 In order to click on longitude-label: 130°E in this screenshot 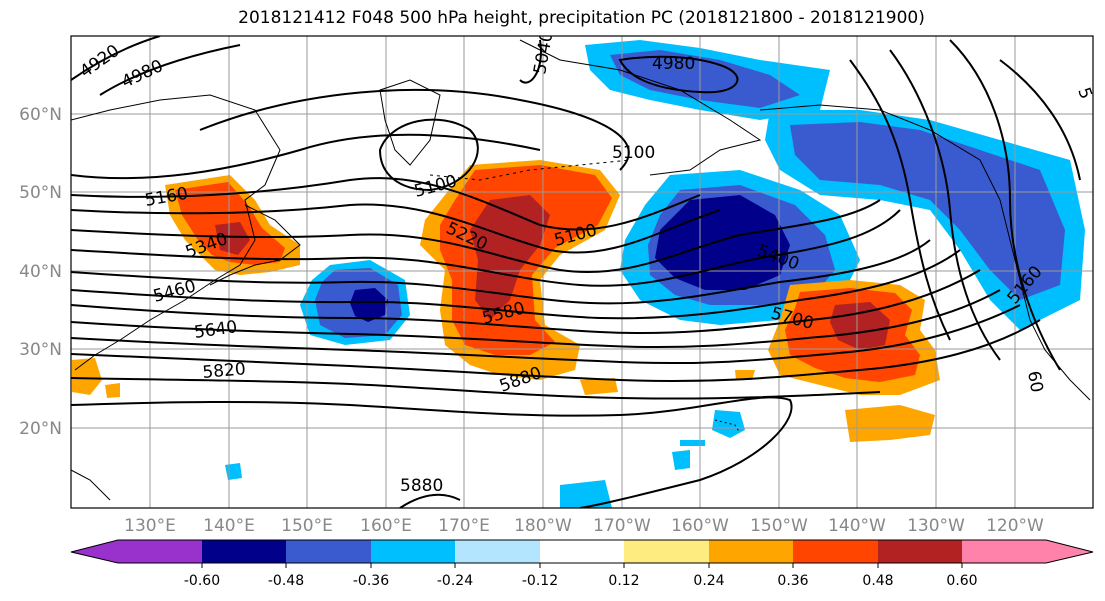, I will do `click(150, 526)`.